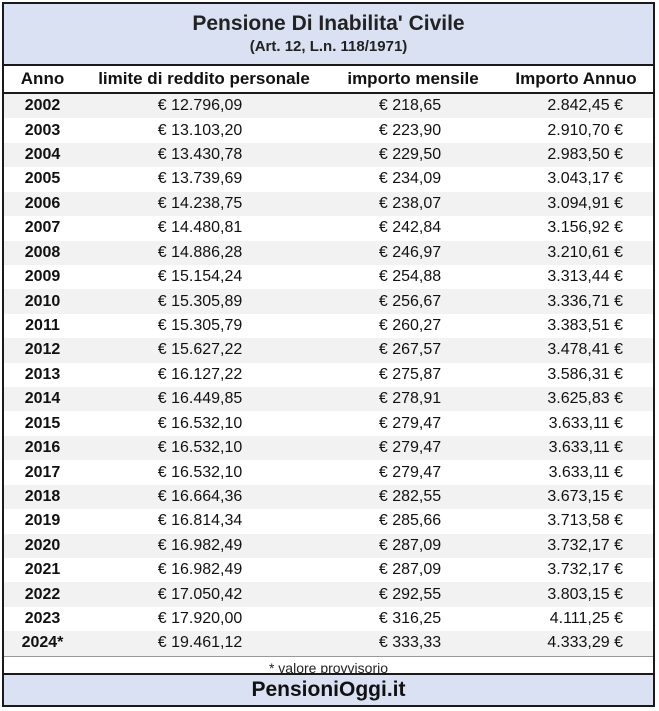  Describe the element at coordinates (576, 179) in the screenshot. I see `cell-importo-annuo: 3.043,17 €` at that location.